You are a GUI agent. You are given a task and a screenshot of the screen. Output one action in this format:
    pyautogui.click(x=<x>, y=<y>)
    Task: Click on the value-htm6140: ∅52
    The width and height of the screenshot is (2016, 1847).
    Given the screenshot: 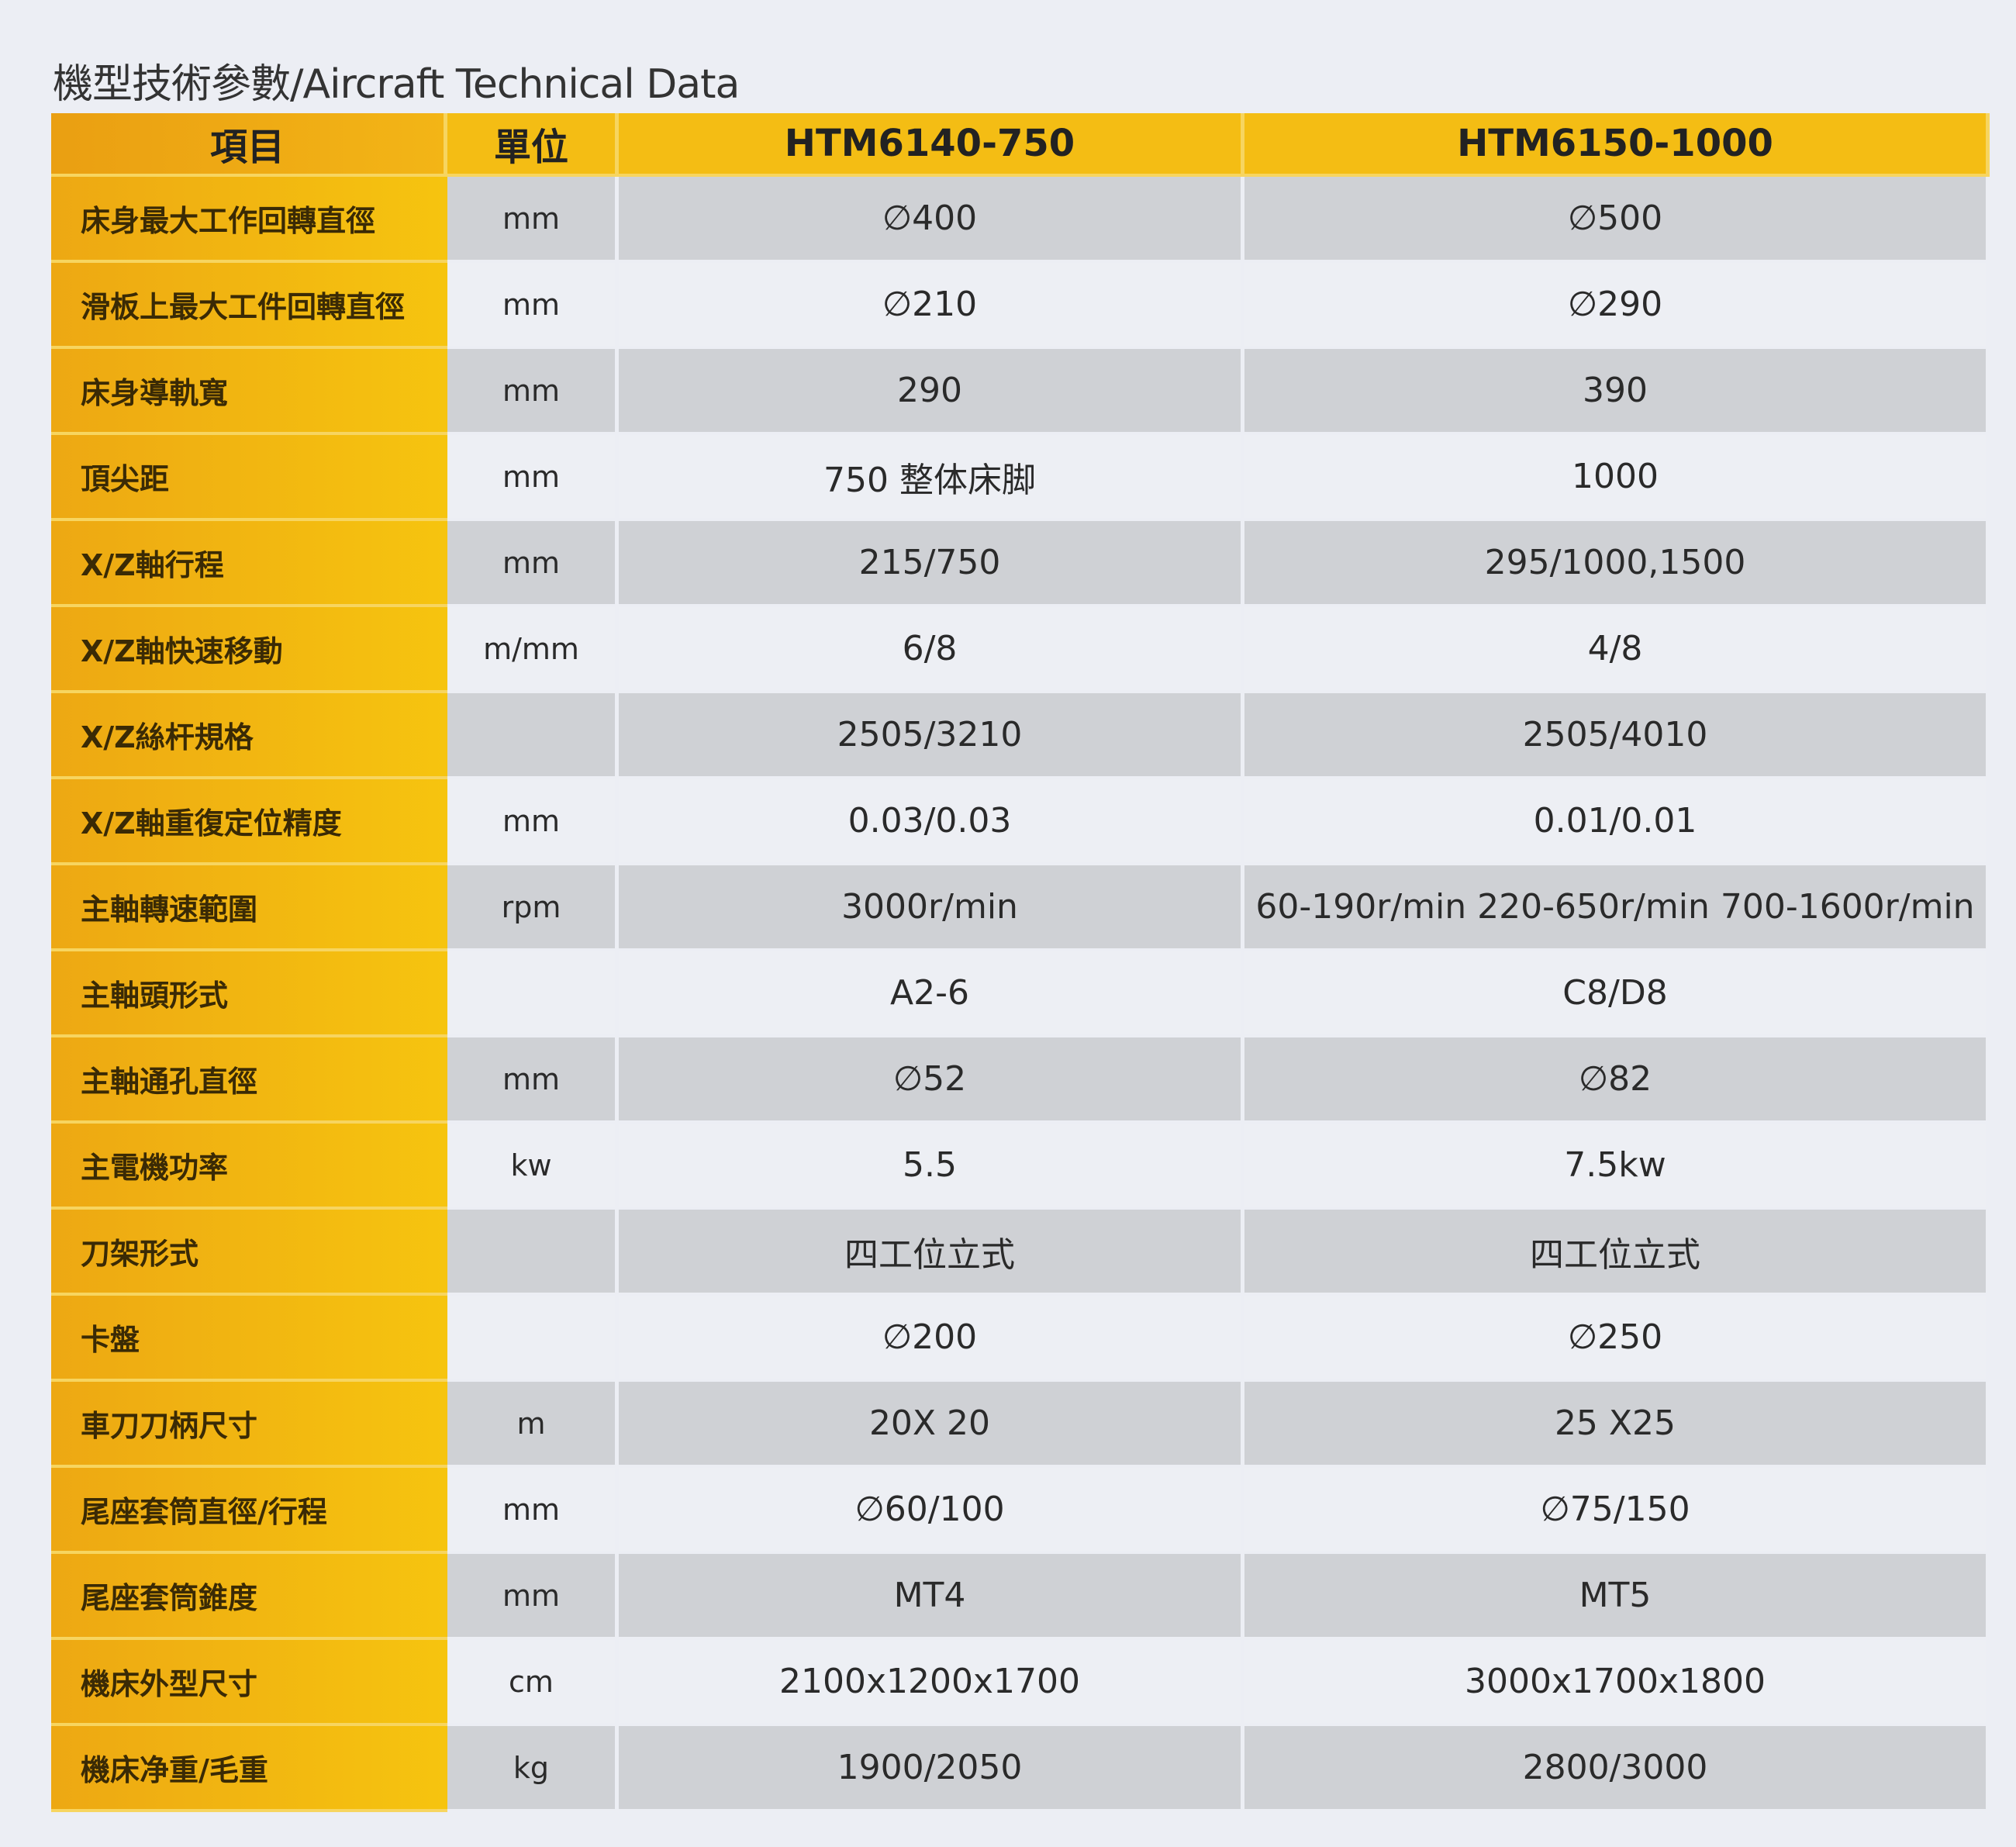 What is the action you would take?
    pyautogui.click(x=931, y=1080)
    